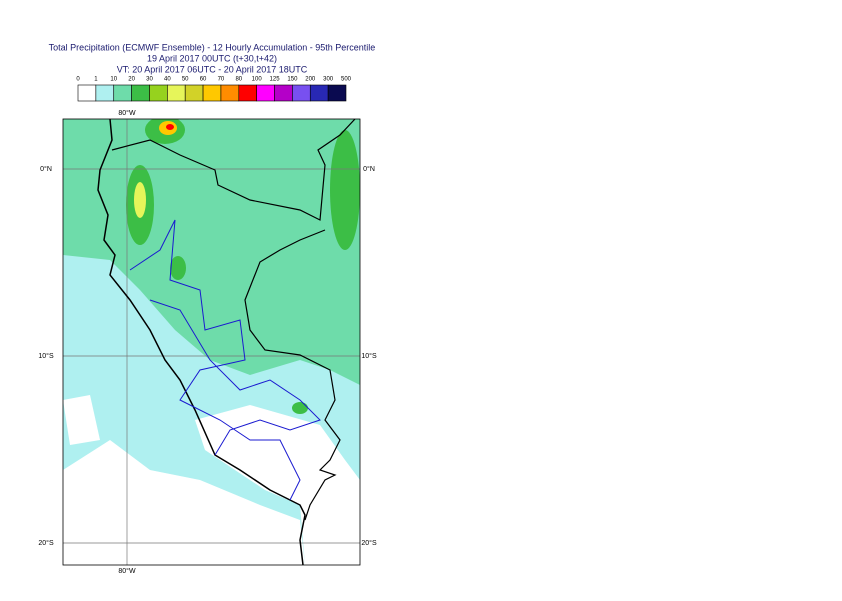 This screenshot has height=601, width=842. Describe the element at coordinates (149, 80) in the screenshot. I see `legend-label: 30` at that location.